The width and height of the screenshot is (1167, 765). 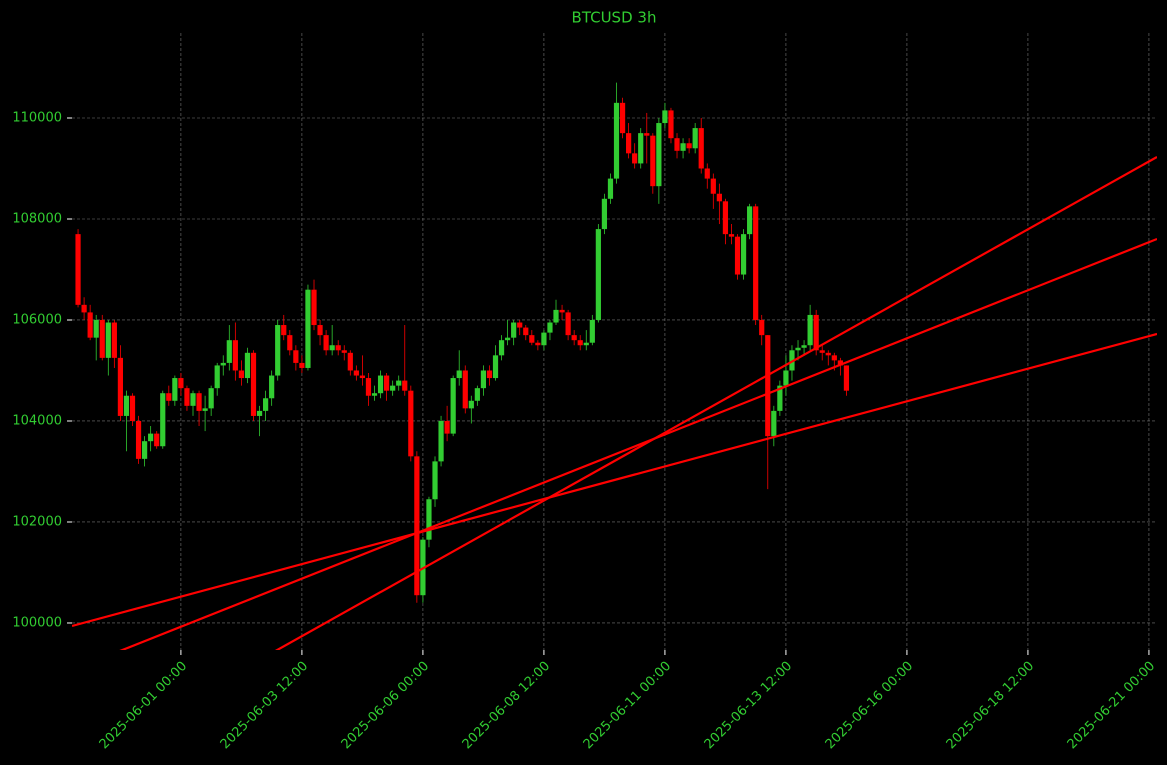 What do you see at coordinates (37, 420) in the screenshot?
I see `y-tick-label: 104000` at bounding box center [37, 420].